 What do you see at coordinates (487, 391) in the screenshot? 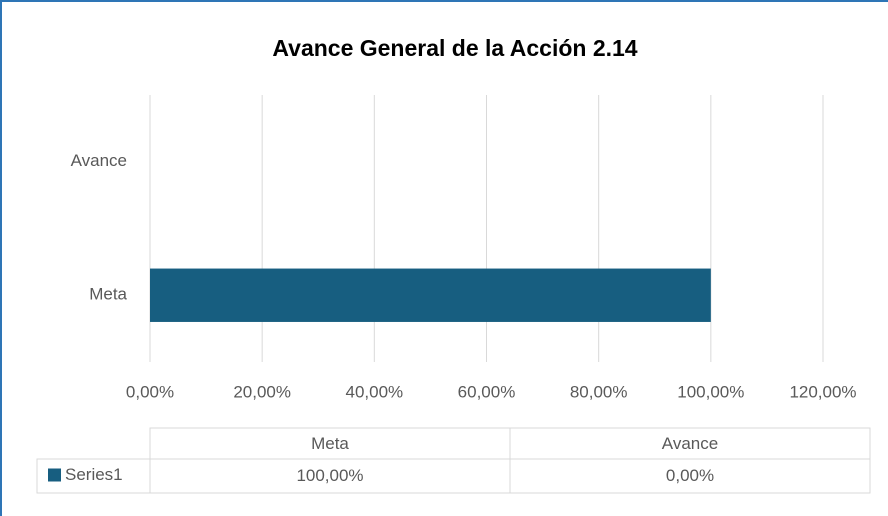
I see `x-tick-label: 60,00%` at bounding box center [487, 391].